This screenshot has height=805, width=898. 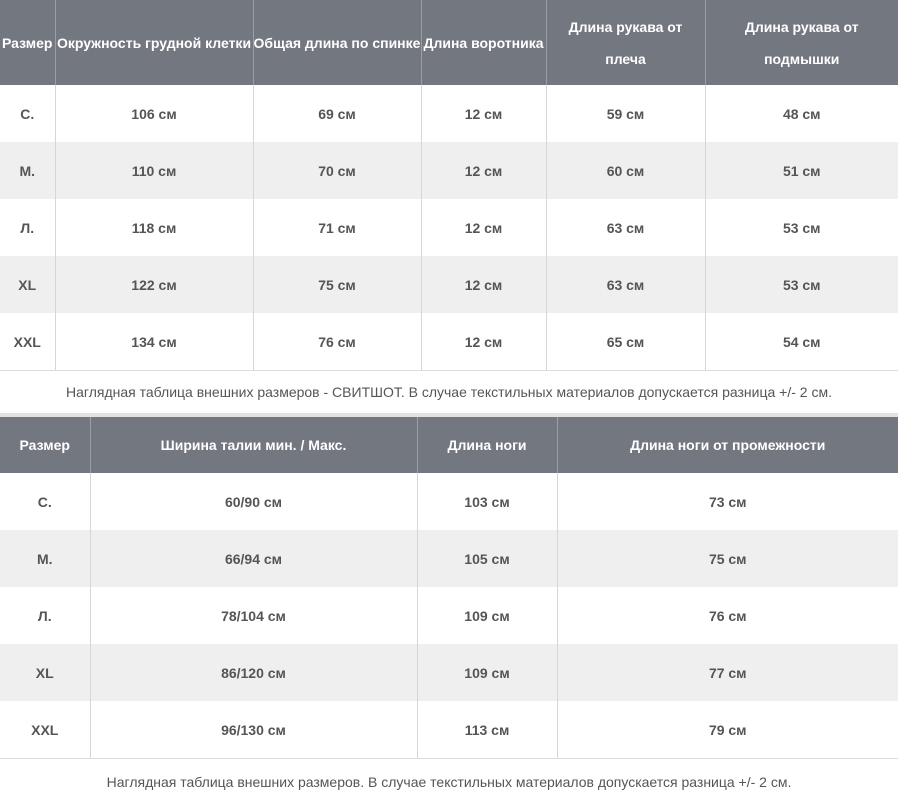 I want to click on measurement-cell: 118 см, so click(x=153, y=227).